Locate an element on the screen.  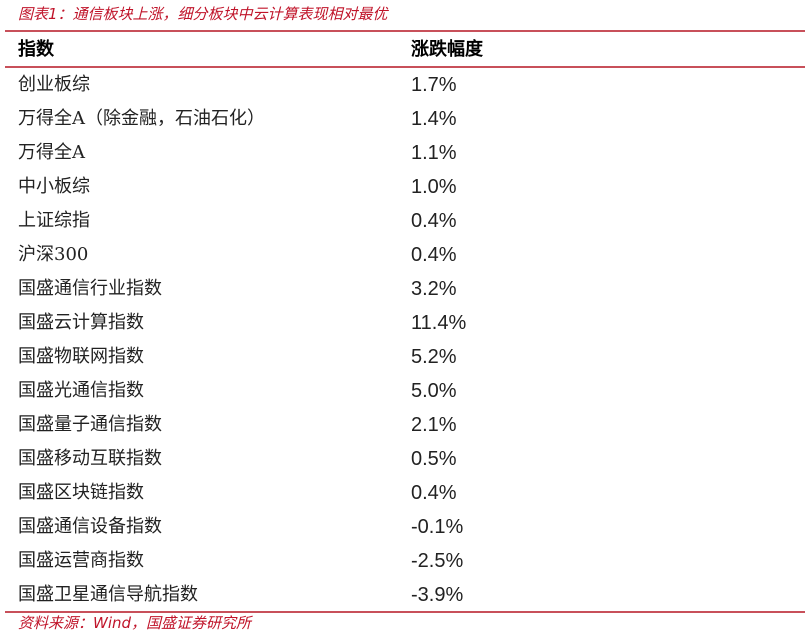
table-row: 国盛移动互联指数 0.5% is located at coordinates (405, 459).